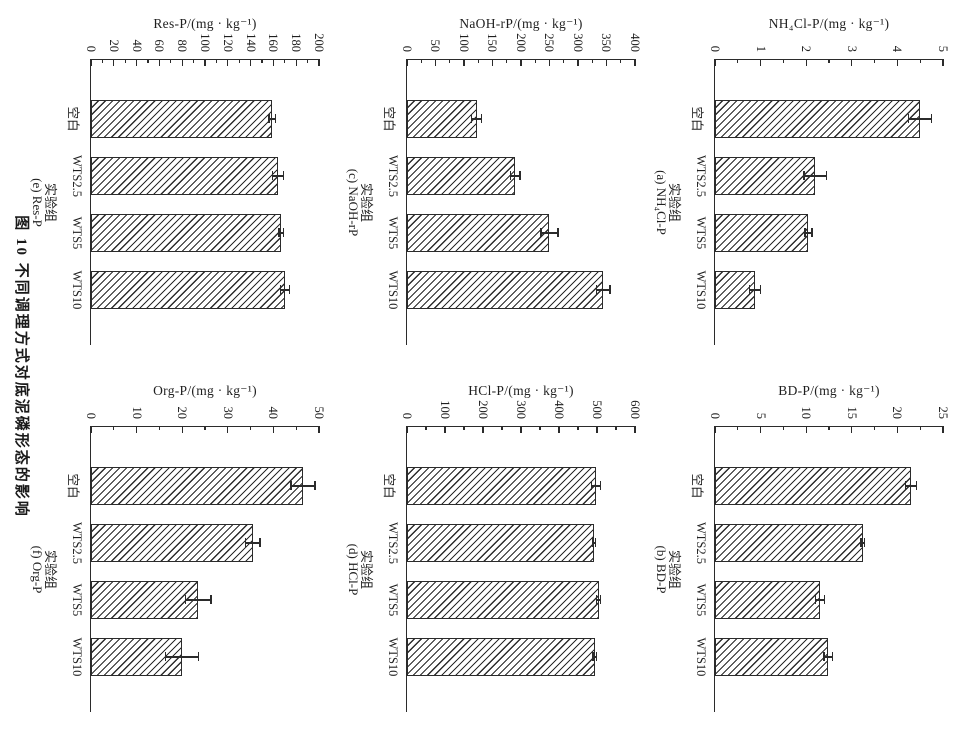 The image size is (964, 733). I want to click on y-tick-label: 0, so click(407, 48).